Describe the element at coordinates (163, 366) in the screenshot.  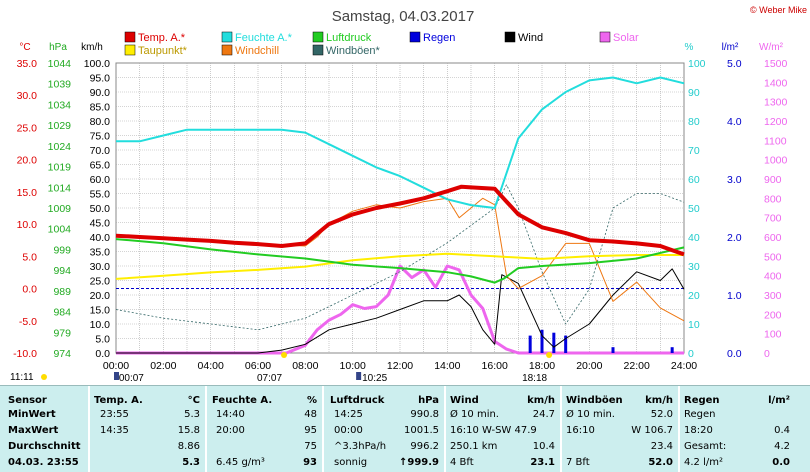
I see `x-tick-label: 02:00` at that location.